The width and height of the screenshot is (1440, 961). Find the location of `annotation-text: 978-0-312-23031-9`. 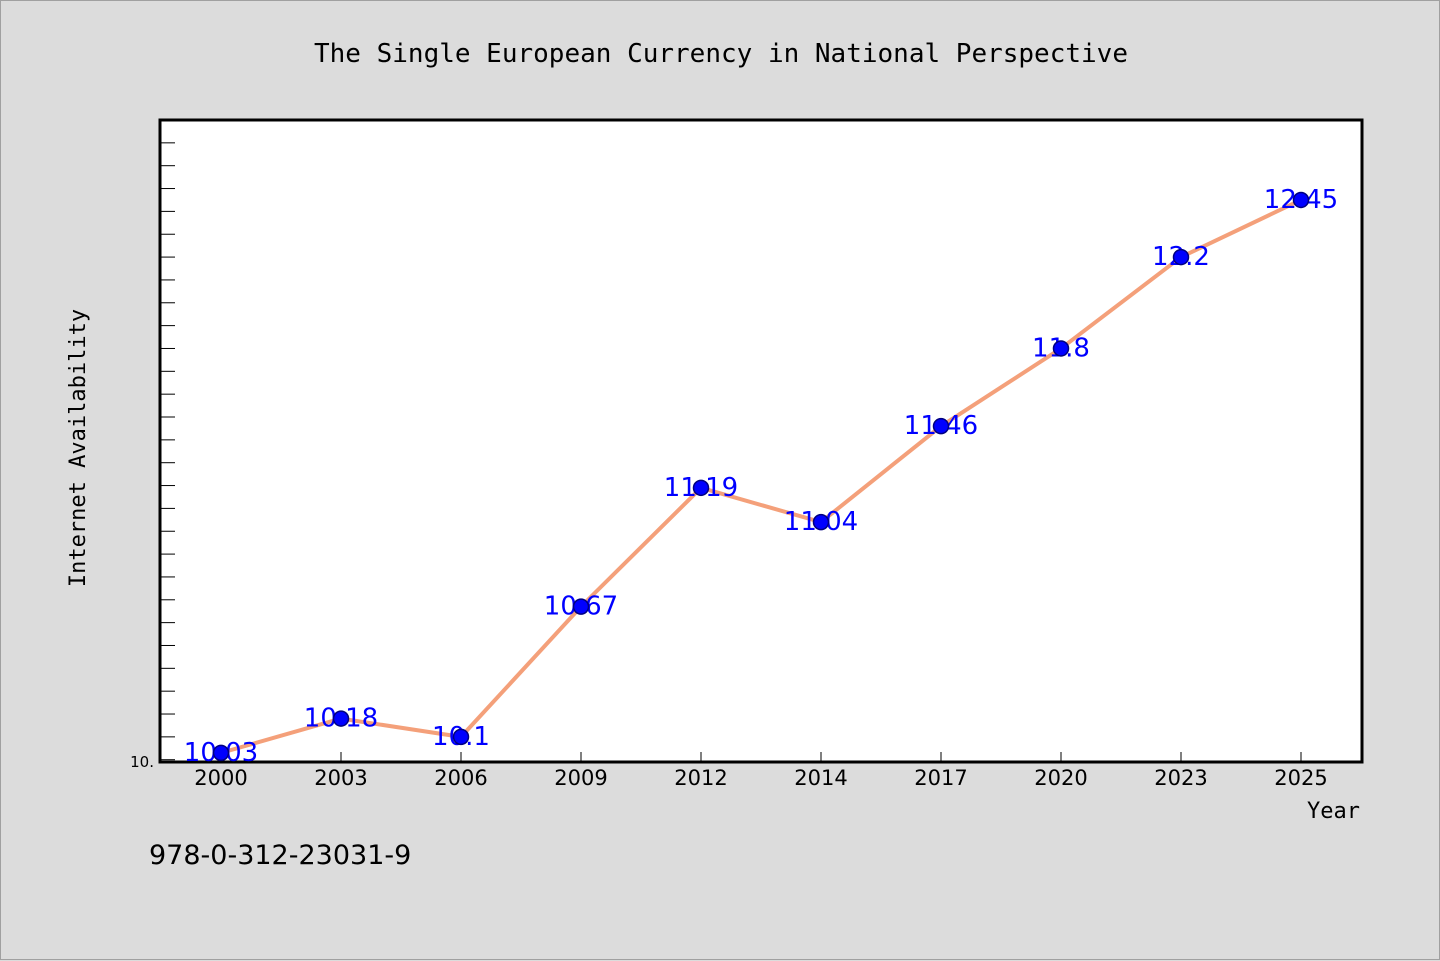

annotation-text: 978-0-312-23031-9 is located at coordinates (280, 855).